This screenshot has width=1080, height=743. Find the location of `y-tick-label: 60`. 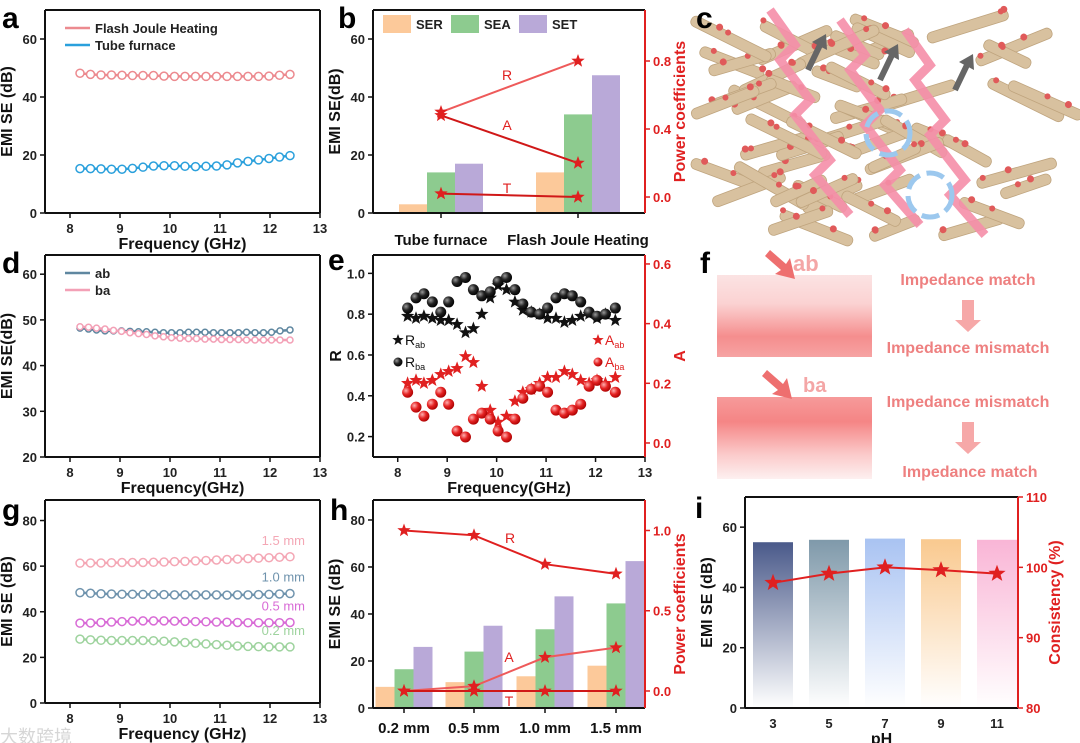

y-tick-label: 60 is located at coordinates (30, 566).